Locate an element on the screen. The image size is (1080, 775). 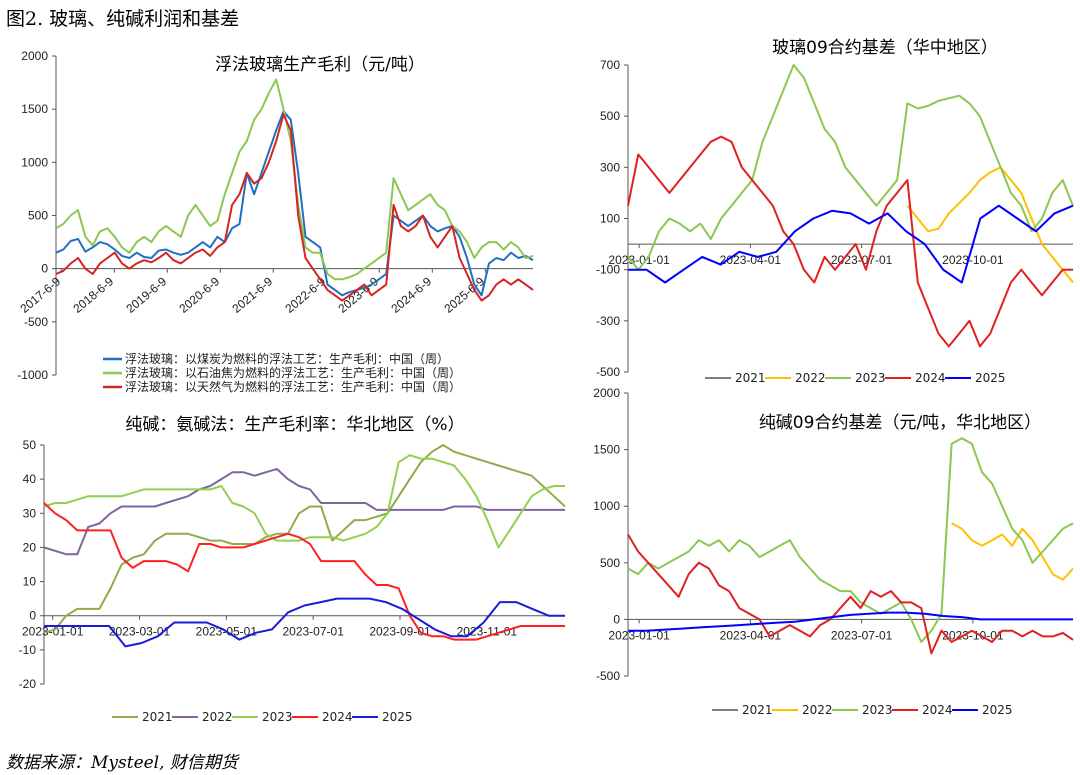
glass-profit-x-tick-label: 2018-6-9 is located at coordinates (93, 295).